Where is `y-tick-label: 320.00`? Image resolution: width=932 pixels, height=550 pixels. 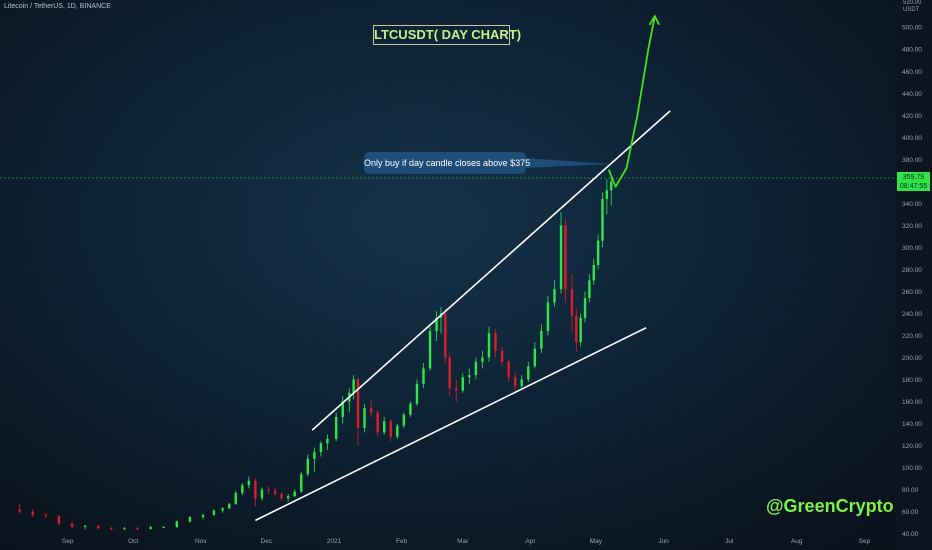
y-tick-label: 320.00 is located at coordinates (912, 226).